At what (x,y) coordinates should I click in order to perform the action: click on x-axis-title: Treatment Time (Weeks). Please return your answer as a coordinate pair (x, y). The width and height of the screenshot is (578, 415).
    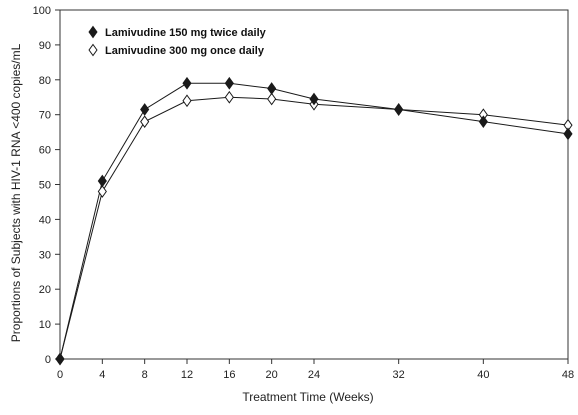
    Looking at the image, I should click on (307, 397).